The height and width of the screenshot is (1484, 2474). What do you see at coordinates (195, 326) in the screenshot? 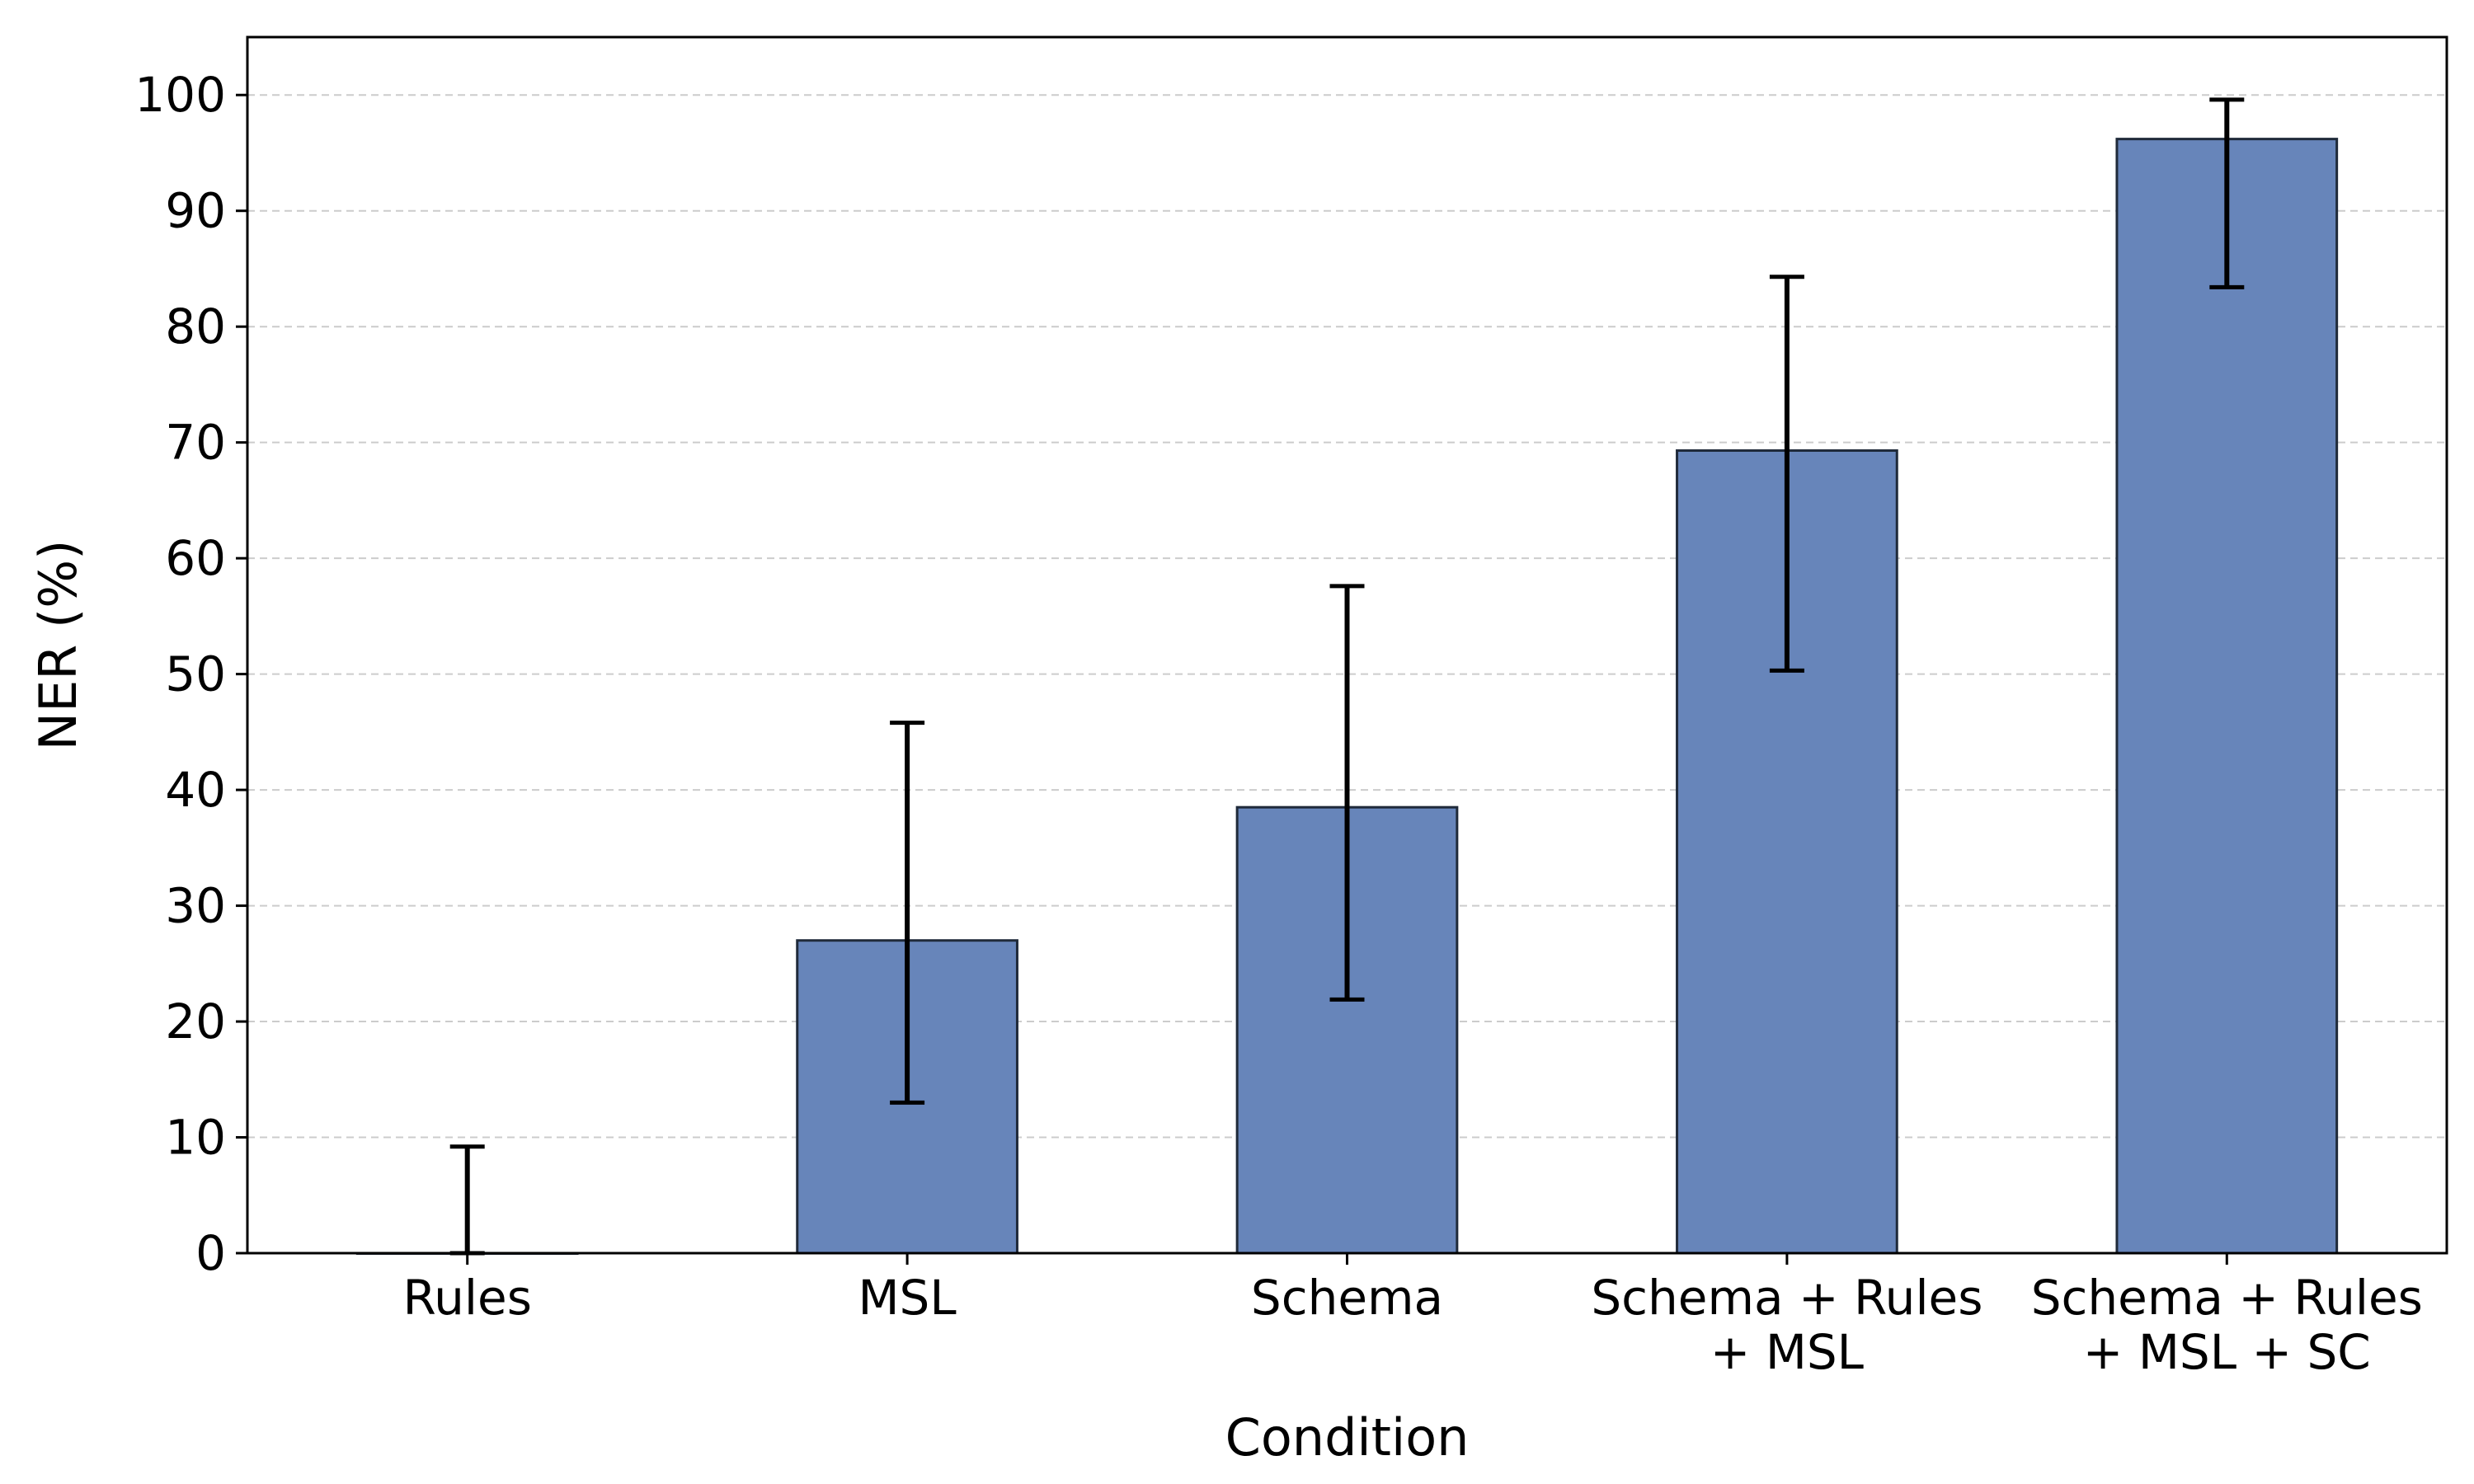
I see `y-tick-label: 80` at bounding box center [195, 326].